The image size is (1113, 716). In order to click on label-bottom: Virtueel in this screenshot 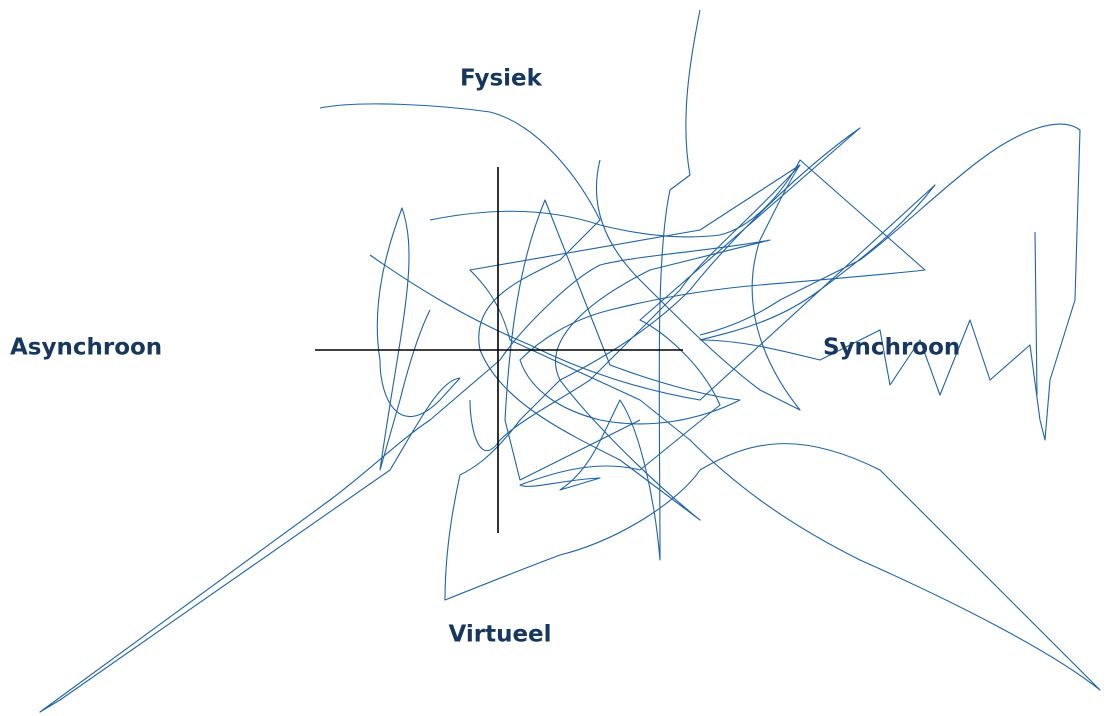, I will do `click(499, 635)`.